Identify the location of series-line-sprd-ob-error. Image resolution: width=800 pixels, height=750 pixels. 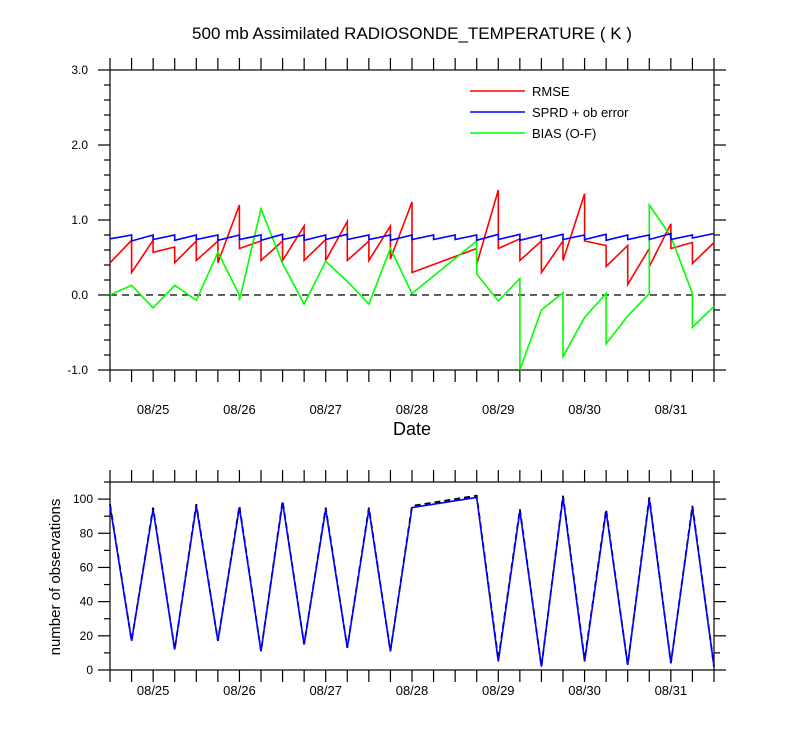
(412, 237).